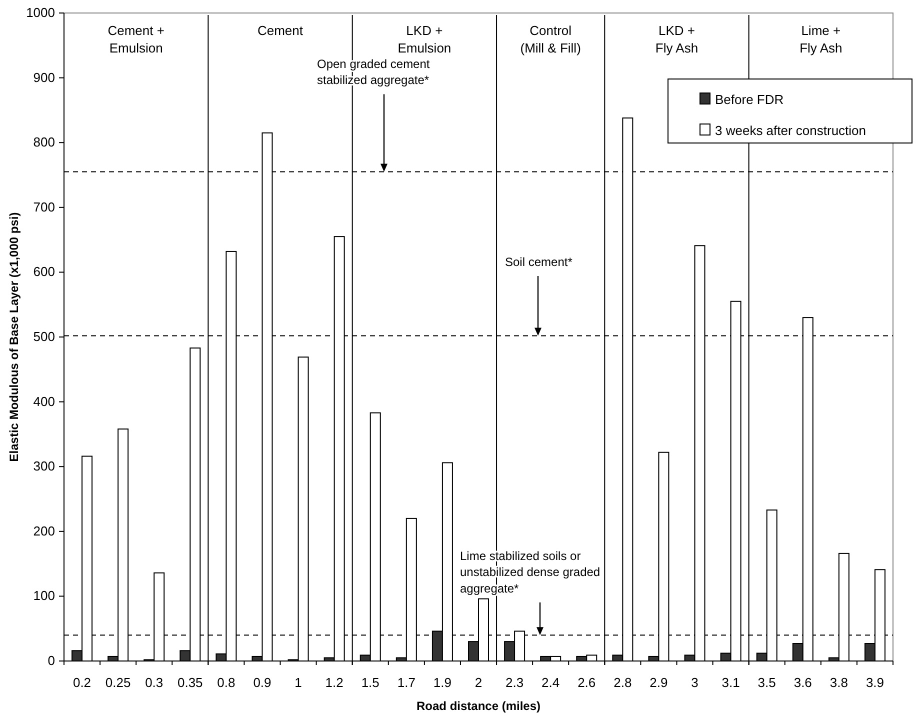 The height and width of the screenshot is (728, 924). What do you see at coordinates (478, 706) in the screenshot?
I see `x-axis-title: Road distance (miles)` at bounding box center [478, 706].